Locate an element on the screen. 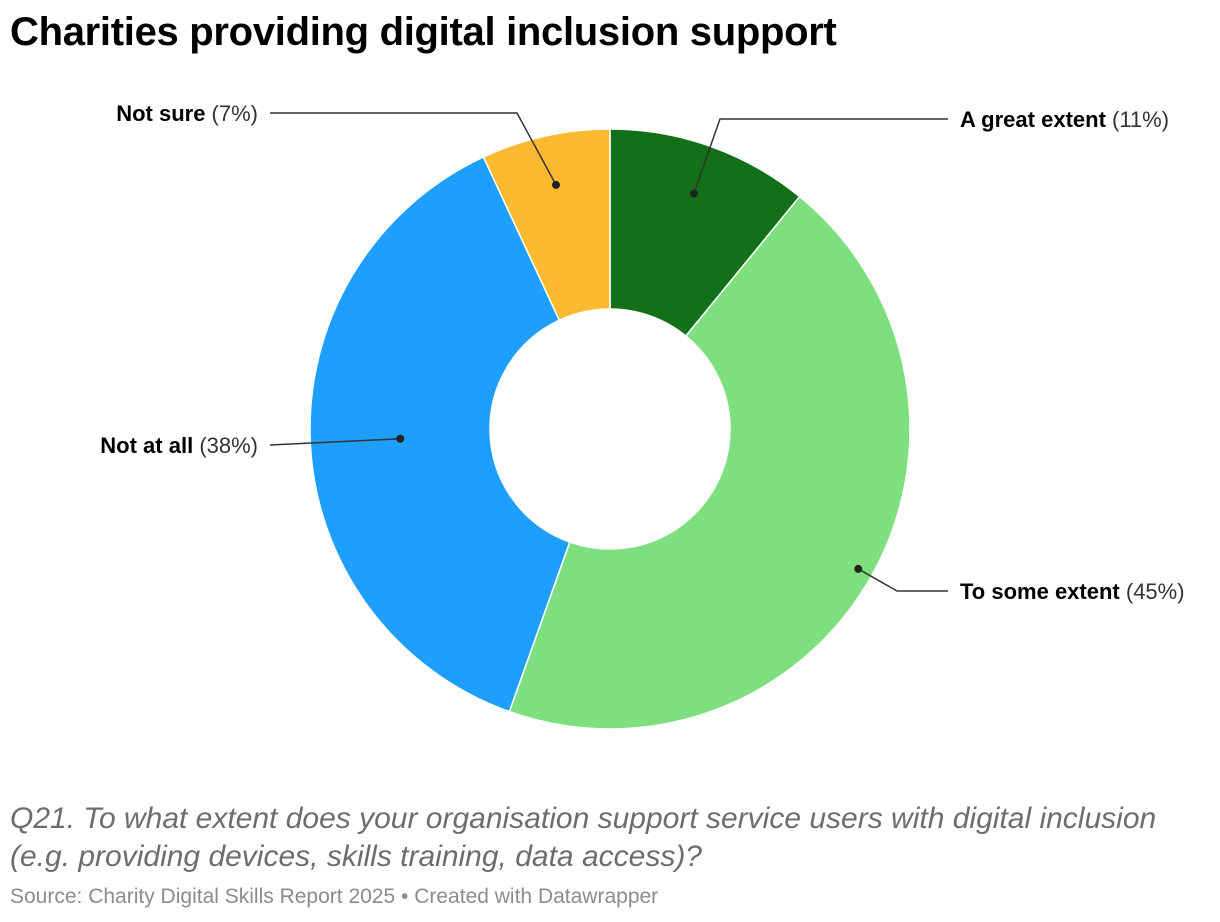  slice-label-value: (45%) is located at coordinates (1152, 591).